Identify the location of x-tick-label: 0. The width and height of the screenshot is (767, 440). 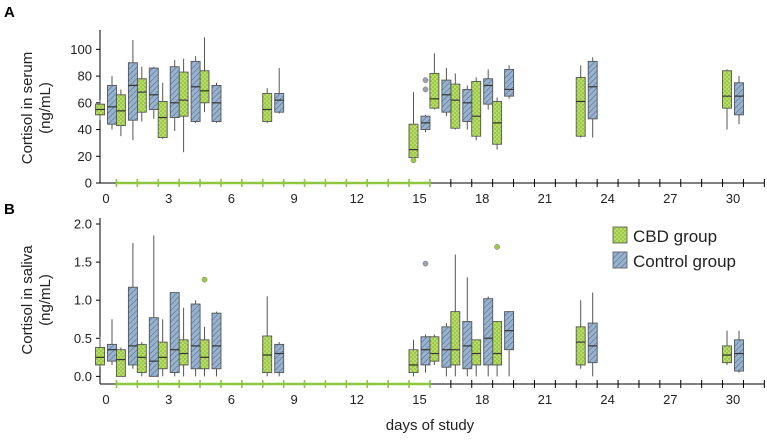
(105, 198).